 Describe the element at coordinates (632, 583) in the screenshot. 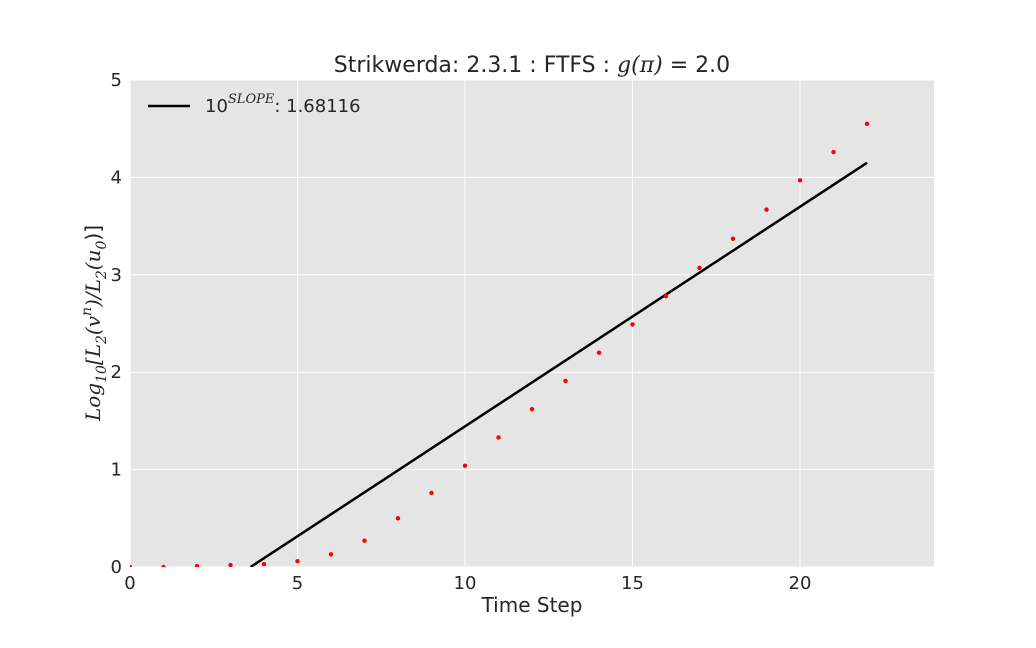

I see `x-tick-label: 15` at that location.